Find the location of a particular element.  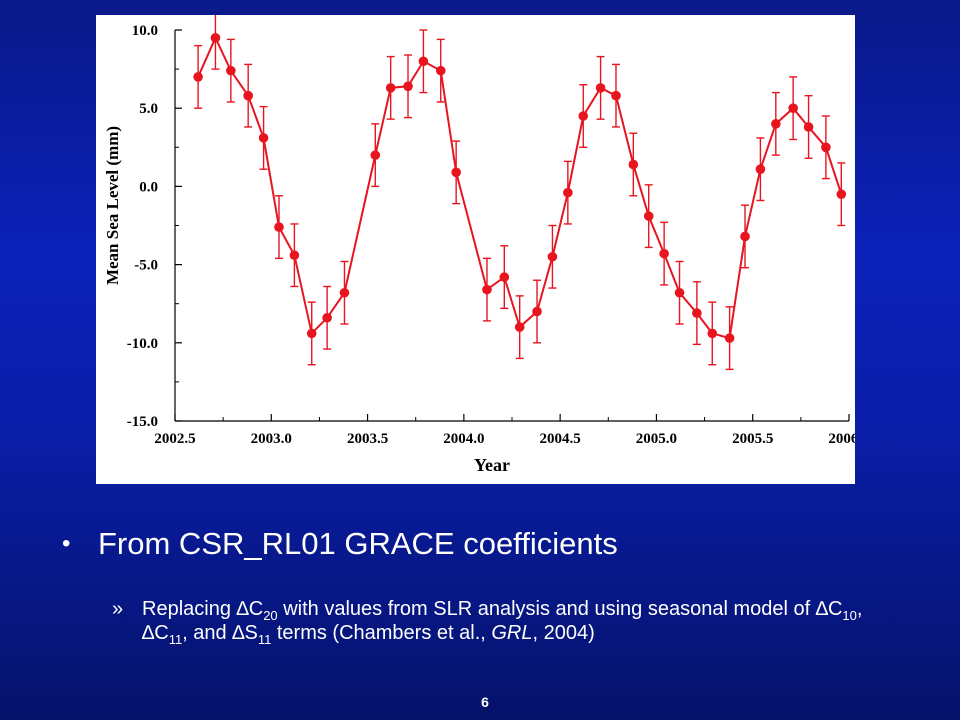

x-tick-label: 2005.5 is located at coordinates (752, 439).